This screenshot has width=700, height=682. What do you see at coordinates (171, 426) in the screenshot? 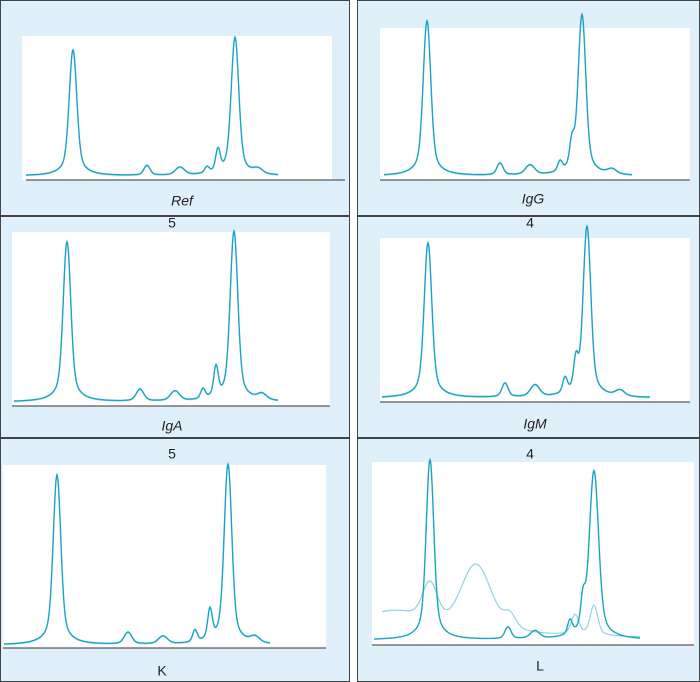
I see `panel-label: IgA` at bounding box center [171, 426].